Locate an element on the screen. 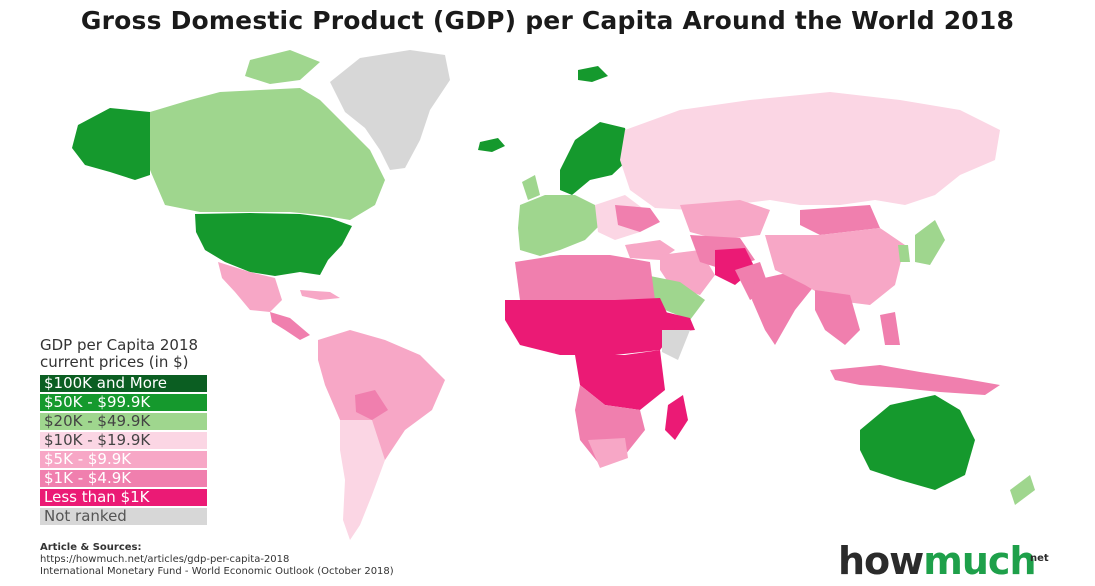  sahel is located at coordinates (590, 326).